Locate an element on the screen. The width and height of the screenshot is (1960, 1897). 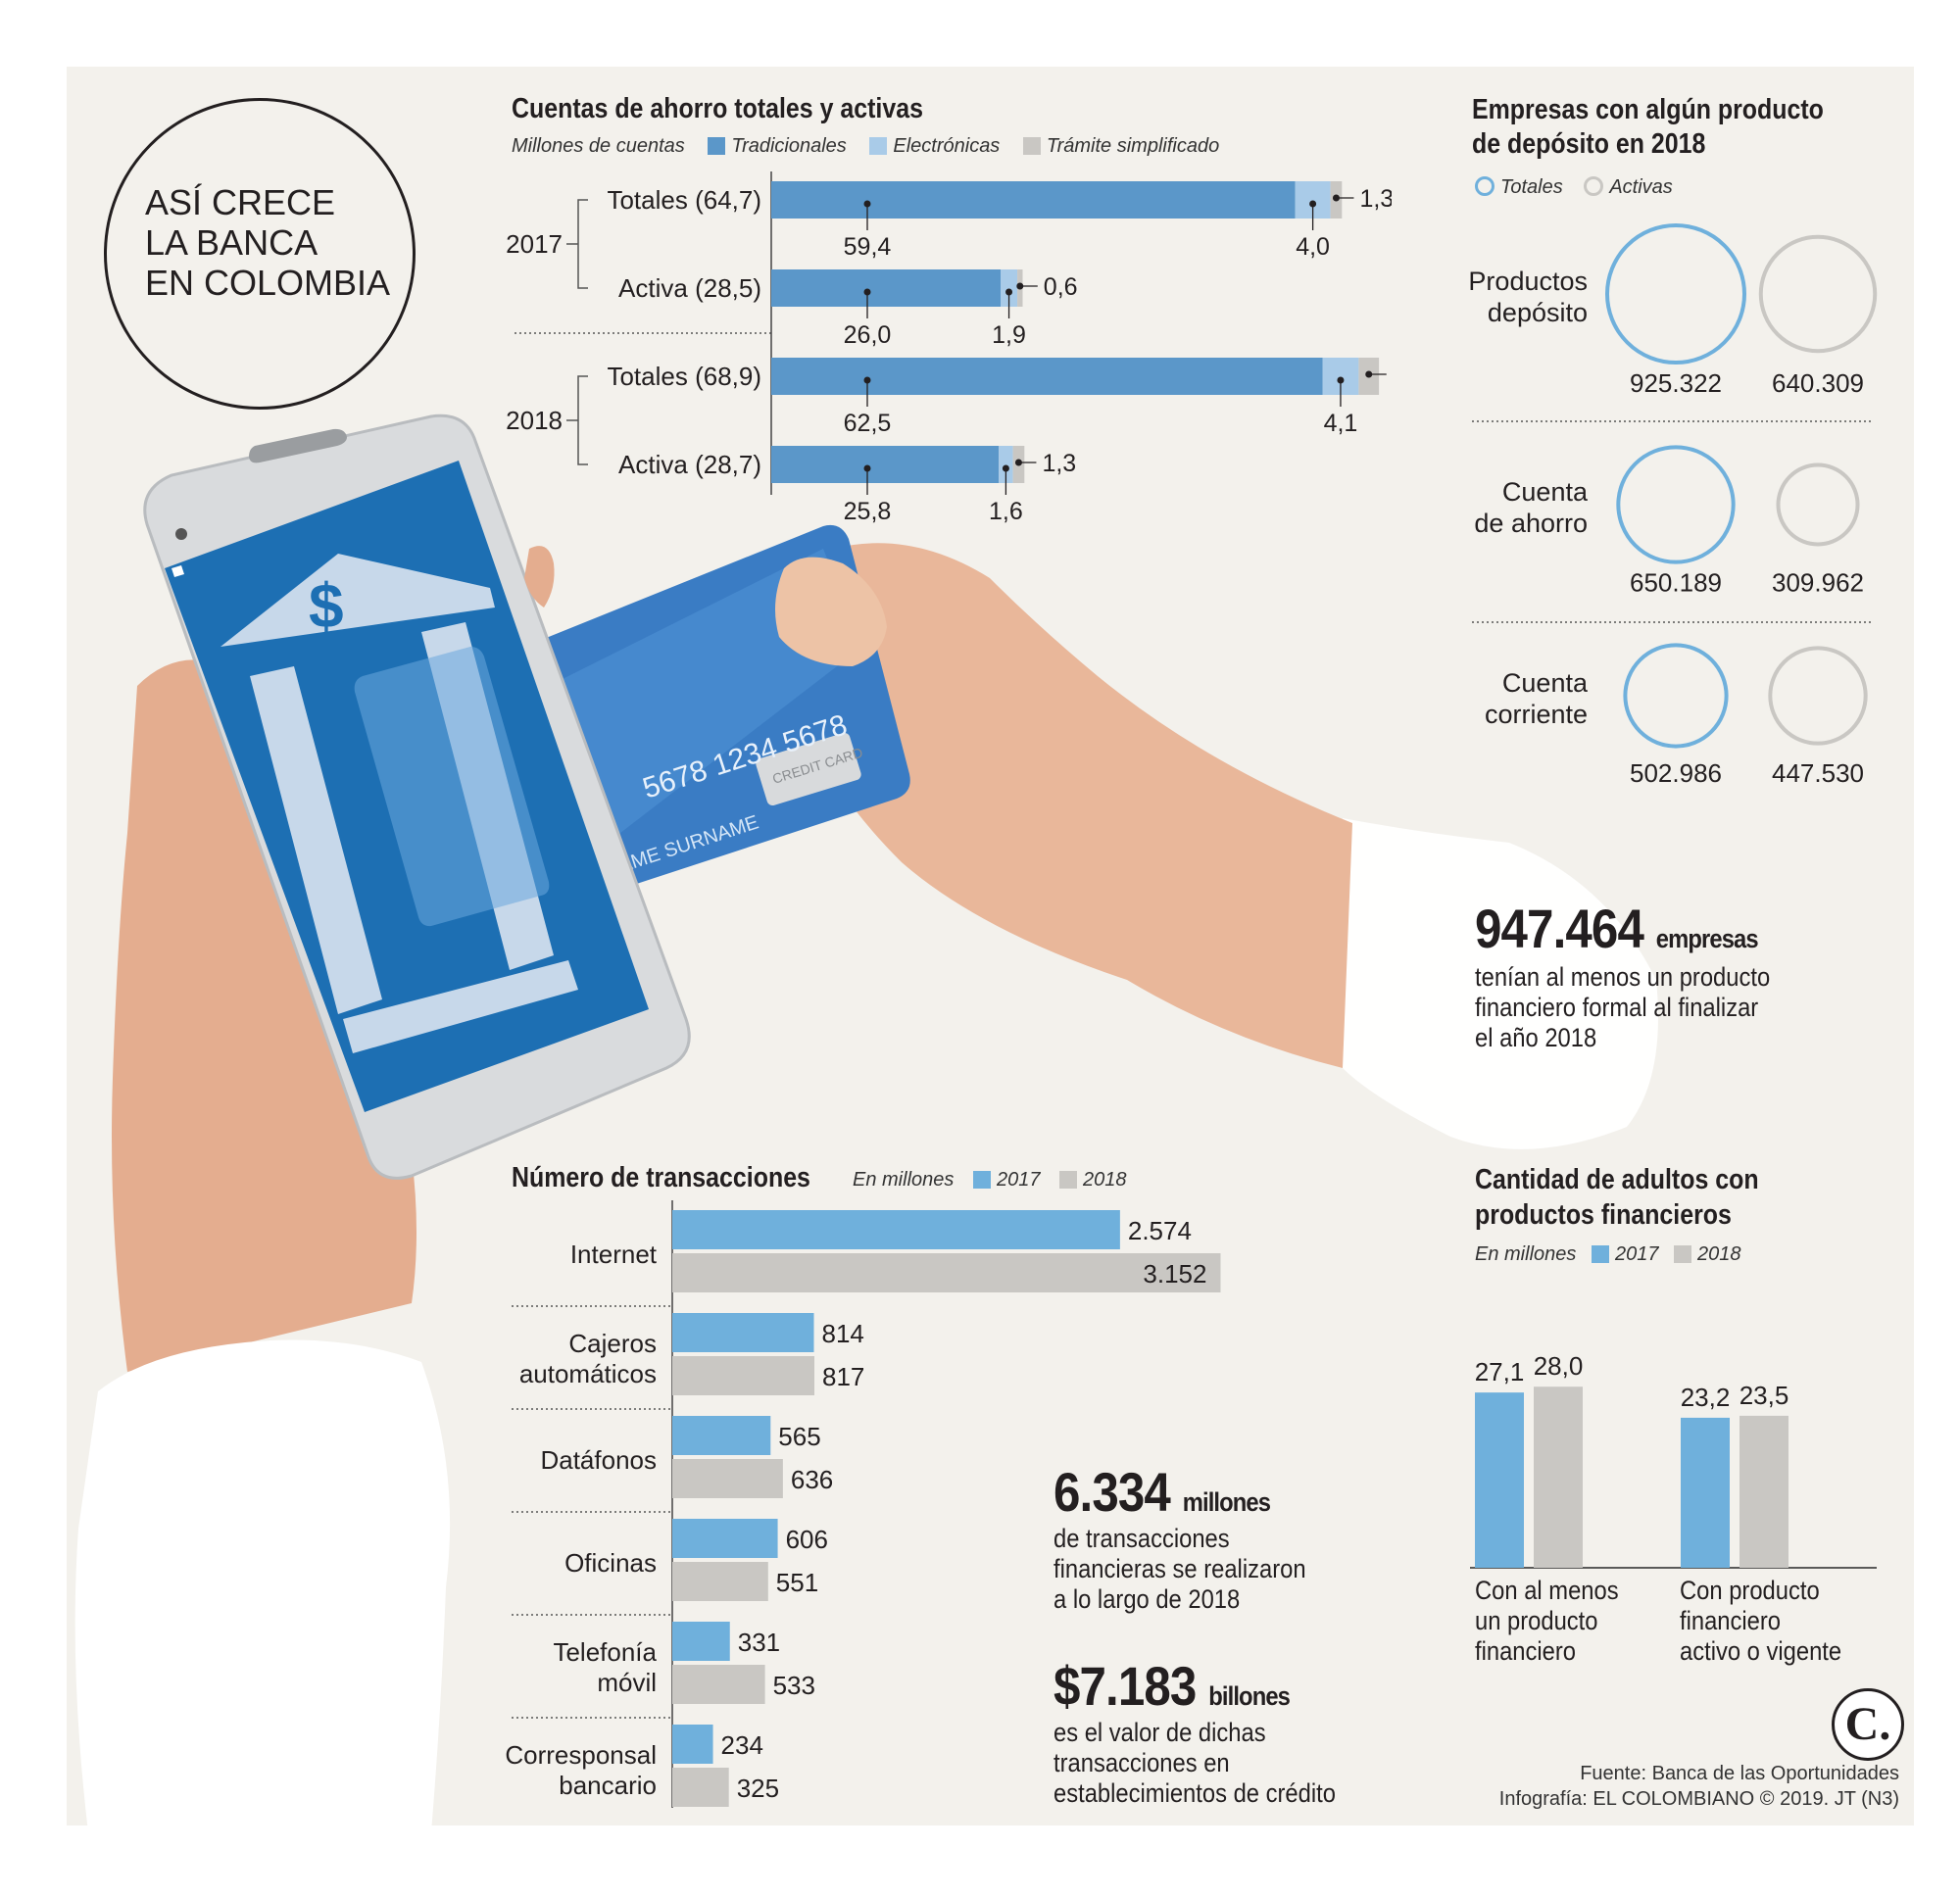
year-label-2018: 2018 is located at coordinates (534, 420).